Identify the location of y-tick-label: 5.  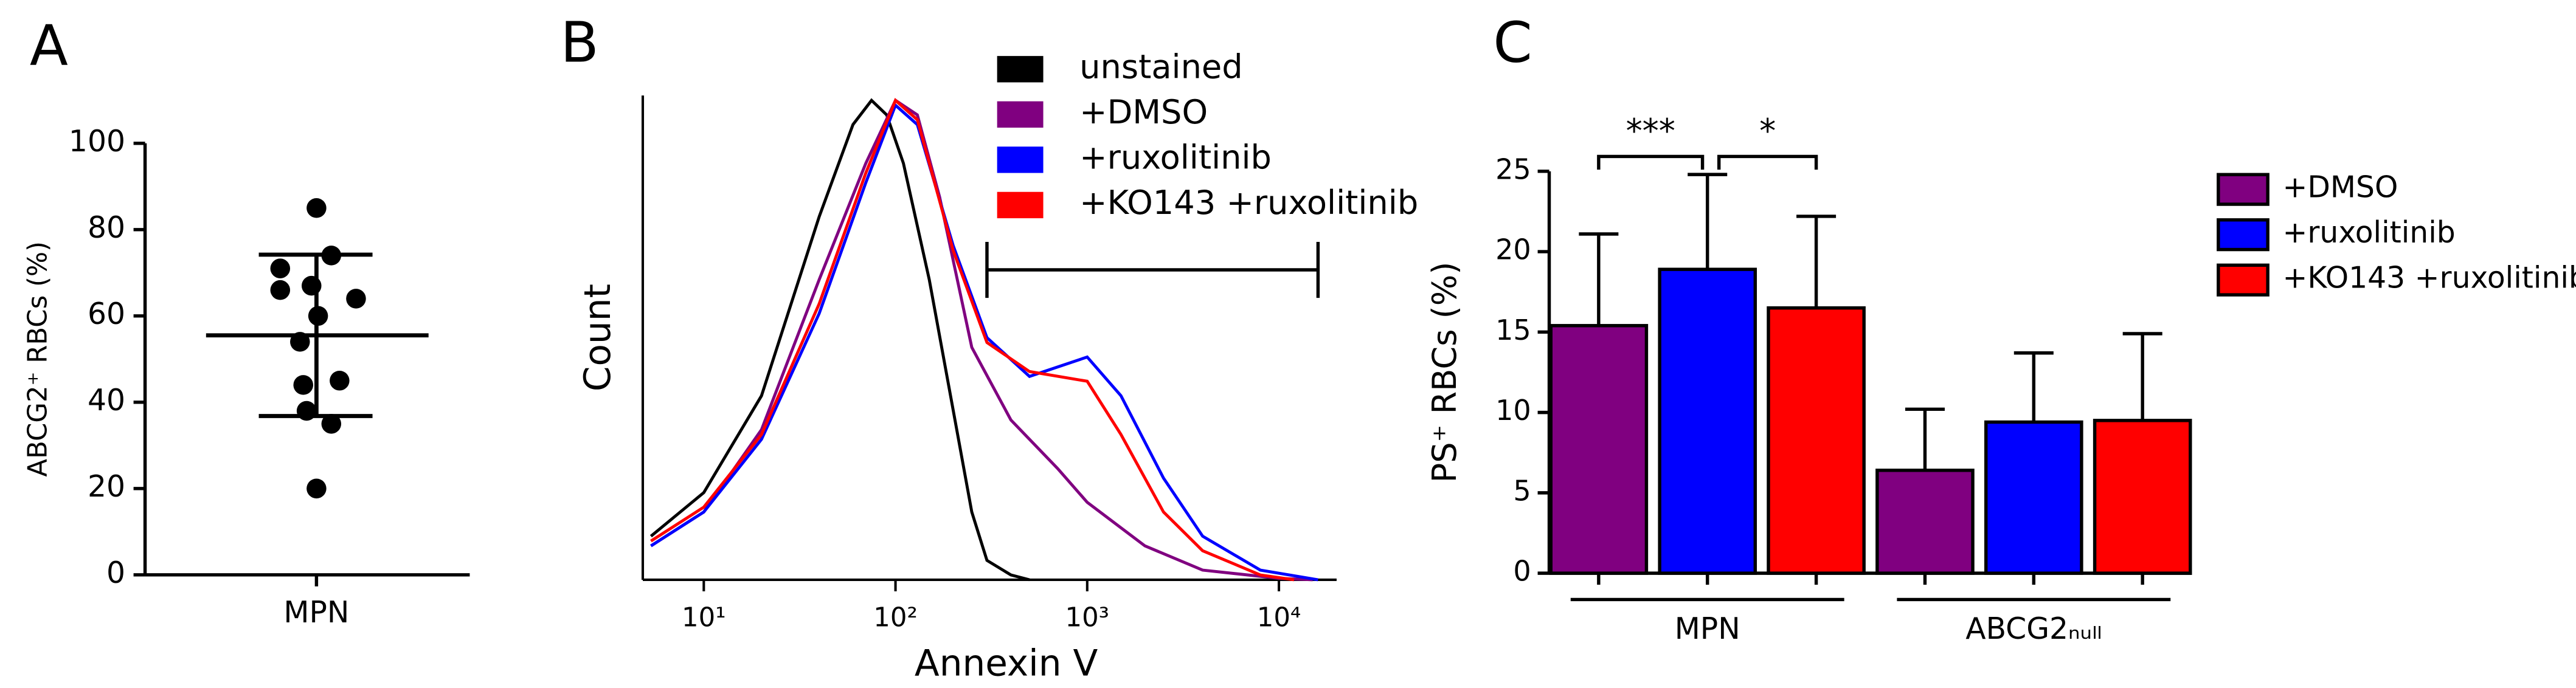
(1522, 490).